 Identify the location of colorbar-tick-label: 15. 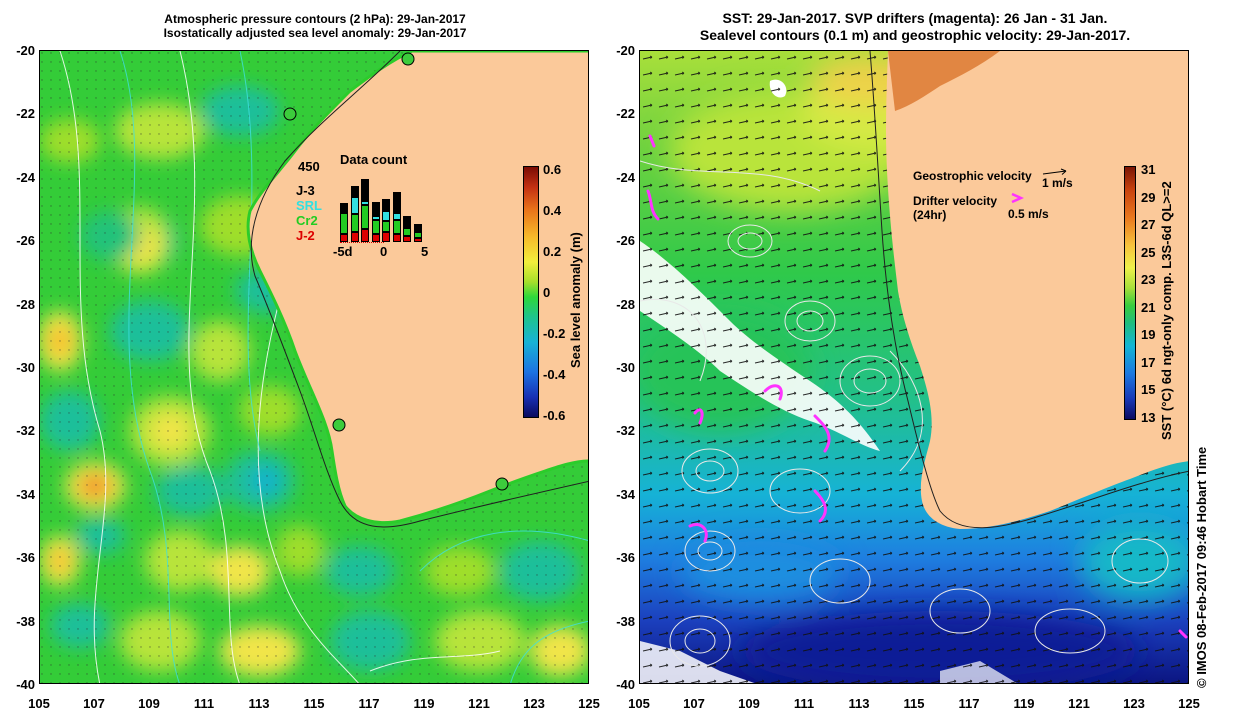
(1148, 390).